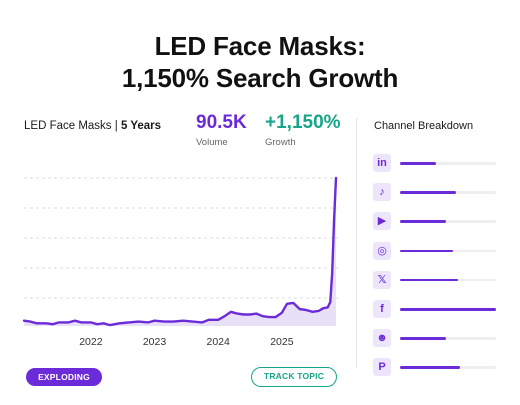 This screenshot has height=405, width=520. Describe the element at coordinates (280, 142) in the screenshot. I see `growth-label: Growth` at that location.